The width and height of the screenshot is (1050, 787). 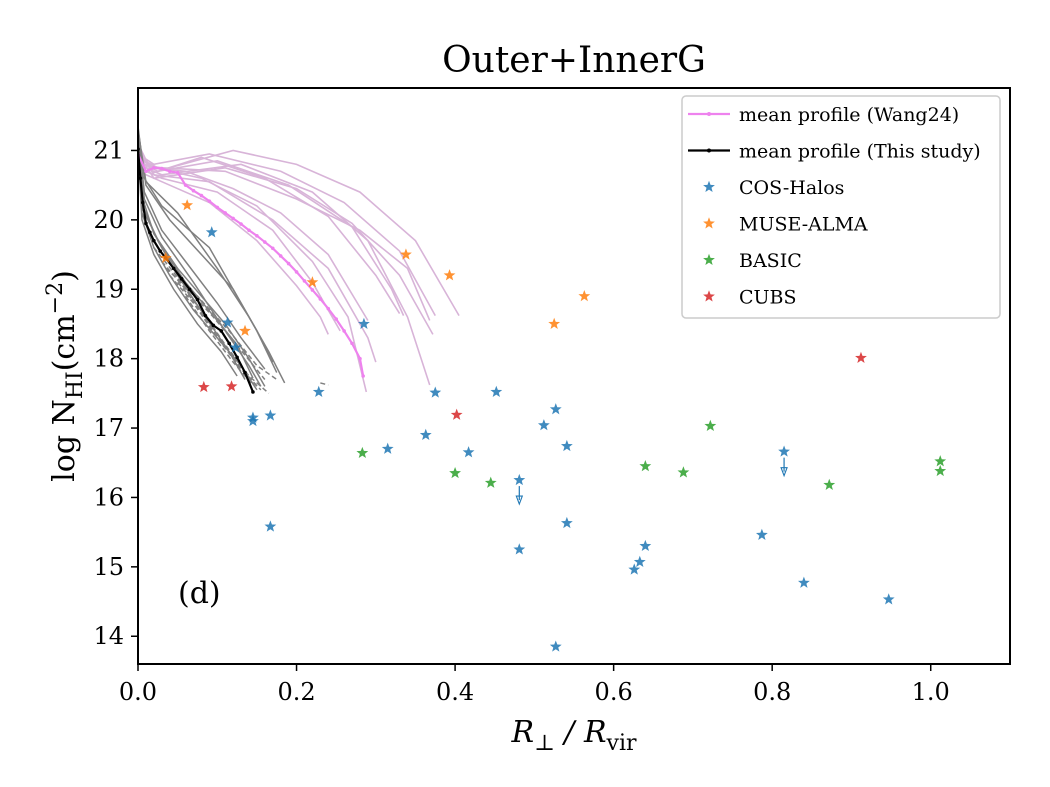 What do you see at coordinates (199, 593) in the screenshot?
I see `panel-label: (d)` at bounding box center [199, 593].